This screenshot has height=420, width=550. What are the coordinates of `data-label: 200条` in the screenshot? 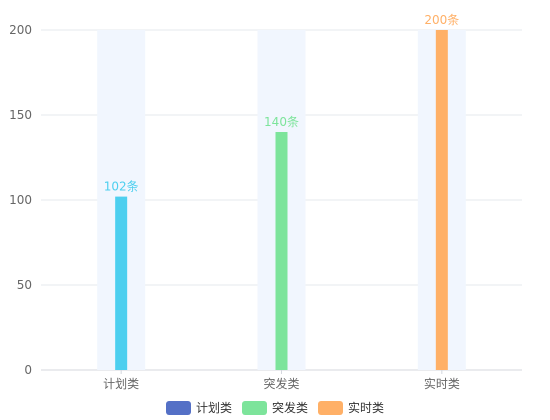 It's located at (441, 20).